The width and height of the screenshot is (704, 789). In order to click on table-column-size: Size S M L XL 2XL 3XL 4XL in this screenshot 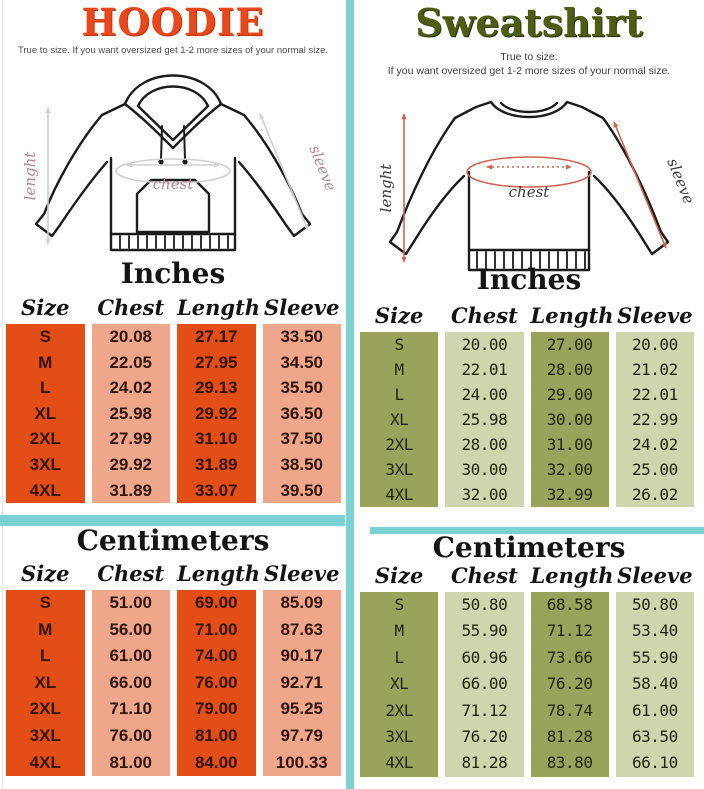, I will do `click(45, 667)`.